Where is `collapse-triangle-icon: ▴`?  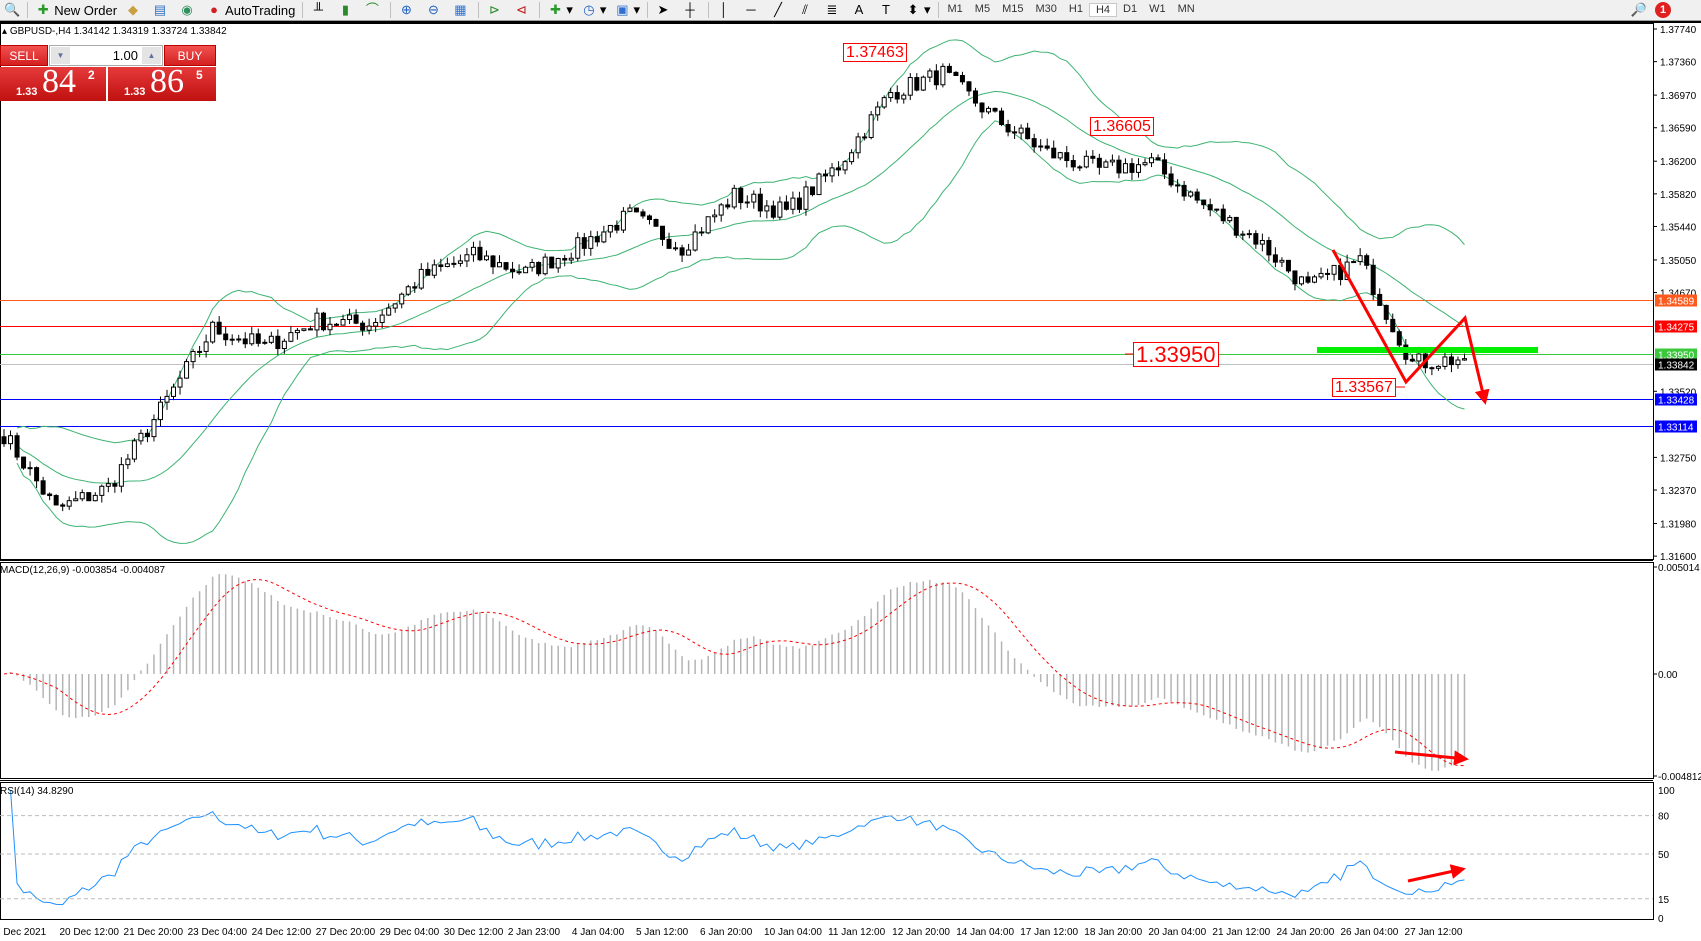
collapse-triangle-icon: ▴ is located at coordinates (6, 31).